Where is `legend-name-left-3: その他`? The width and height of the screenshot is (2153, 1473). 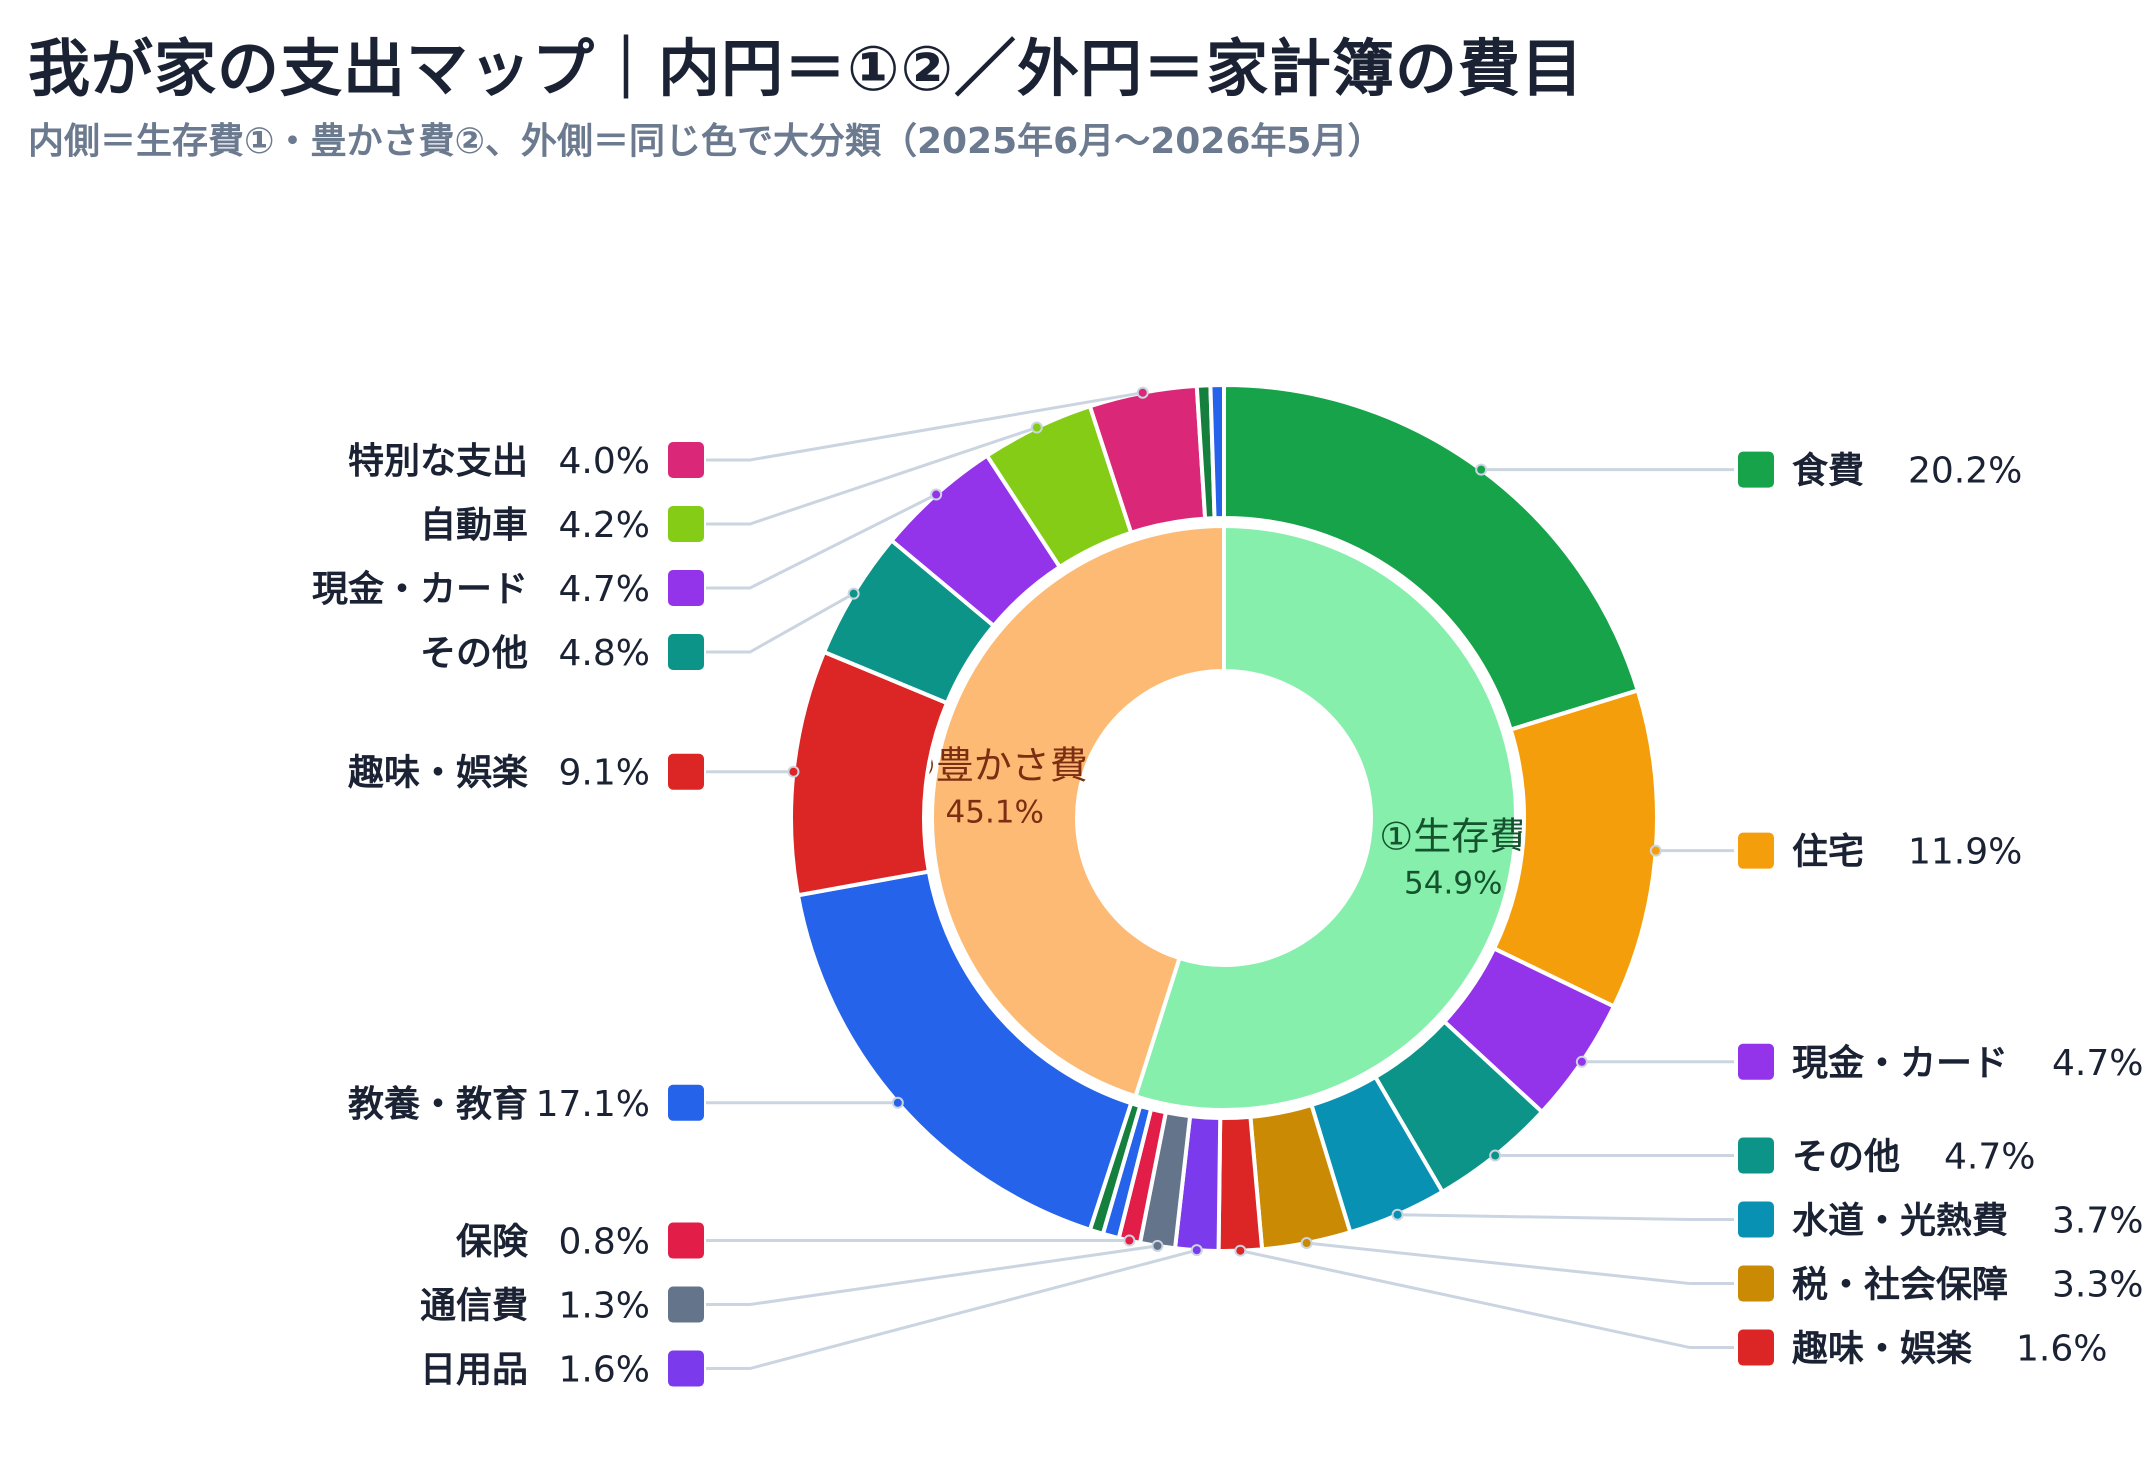
legend-name-left-3: その他 is located at coordinates (474, 653).